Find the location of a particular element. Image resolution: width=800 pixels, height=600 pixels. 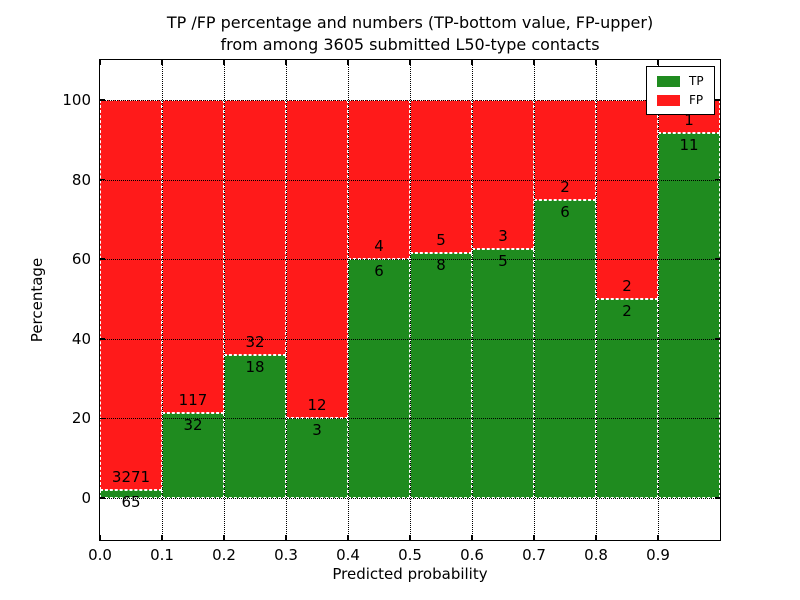

bar-count-label-fp: 4 is located at coordinates (379, 246).